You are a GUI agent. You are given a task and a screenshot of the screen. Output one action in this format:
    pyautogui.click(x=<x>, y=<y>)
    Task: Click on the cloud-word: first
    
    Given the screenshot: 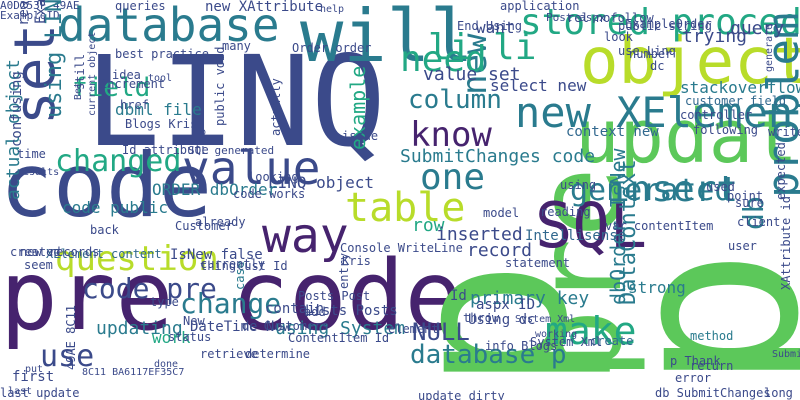 What is the action you would take?
    pyautogui.click(x=33, y=377)
    